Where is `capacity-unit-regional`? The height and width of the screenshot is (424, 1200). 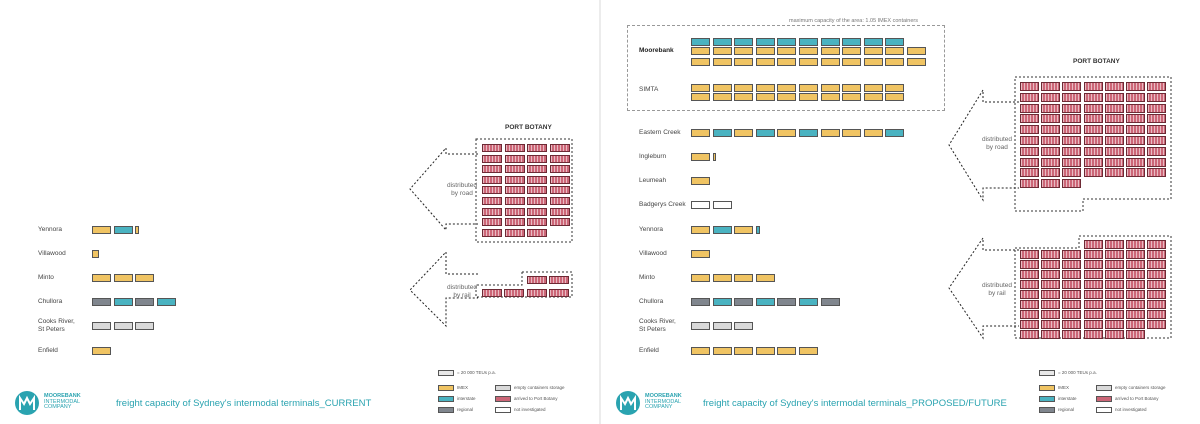
capacity-unit-regional is located at coordinates (744, 302).